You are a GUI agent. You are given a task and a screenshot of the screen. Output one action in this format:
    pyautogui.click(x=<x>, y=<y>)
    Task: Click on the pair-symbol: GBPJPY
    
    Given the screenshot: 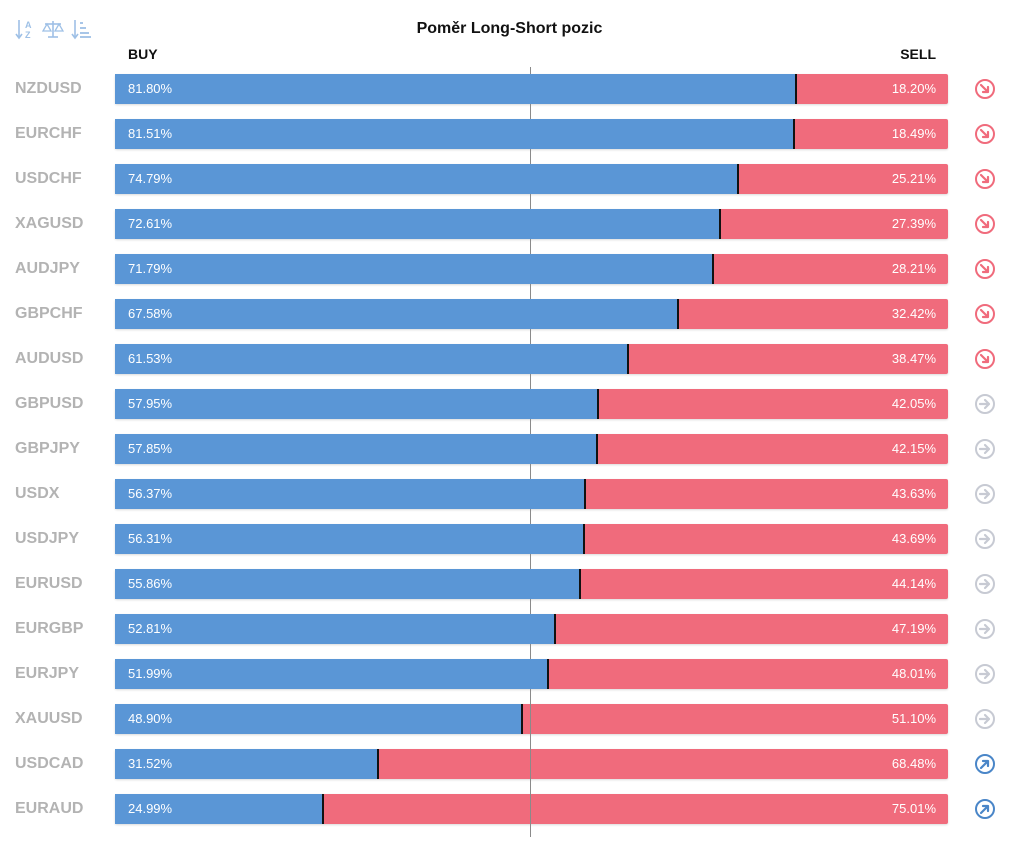 What is the action you would take?
    pyautogui.click(x=47, y=448)
    